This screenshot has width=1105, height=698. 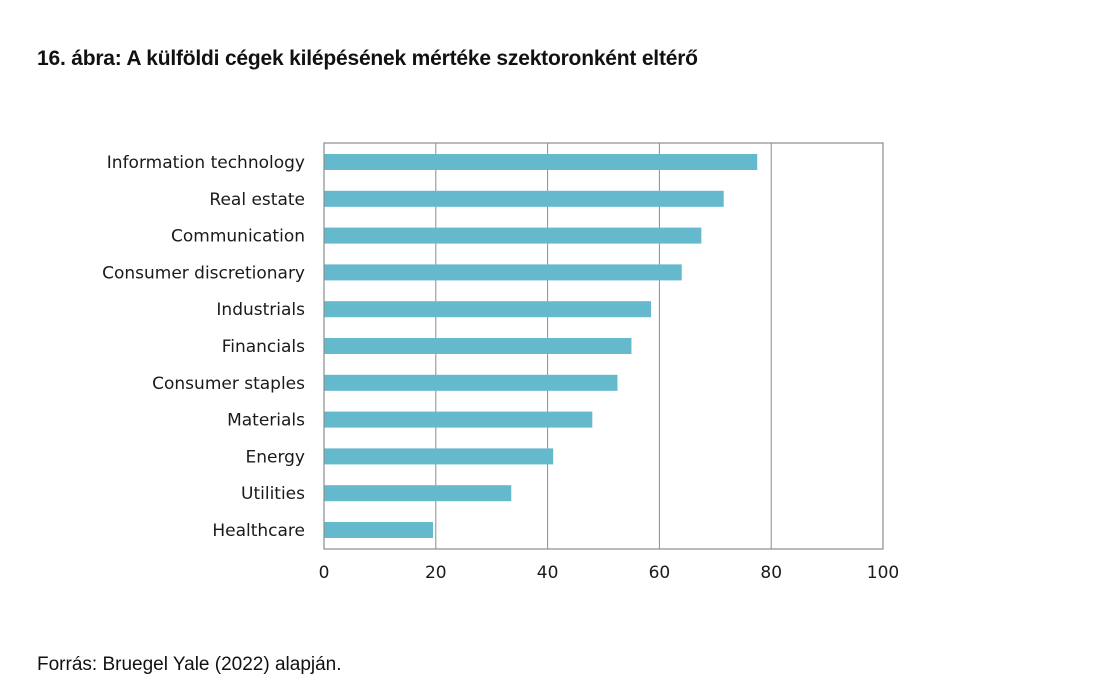 What do you see at coordinates (206, 163) in the screenshot?
I see `category-label: Information technology` at bounding box center [206, 163].